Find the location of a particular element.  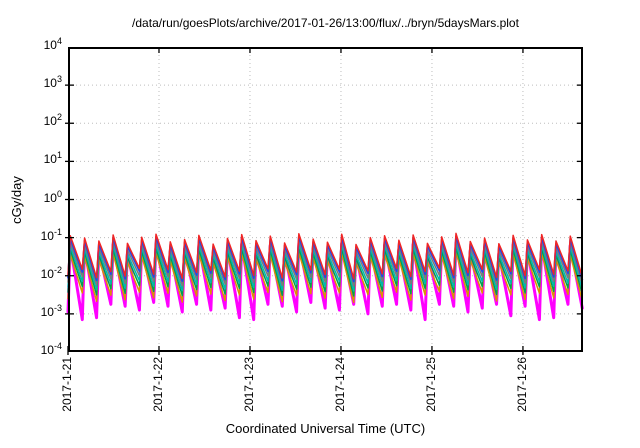

y-tick-label: 10⁰ is located at coordinates (52, 196).